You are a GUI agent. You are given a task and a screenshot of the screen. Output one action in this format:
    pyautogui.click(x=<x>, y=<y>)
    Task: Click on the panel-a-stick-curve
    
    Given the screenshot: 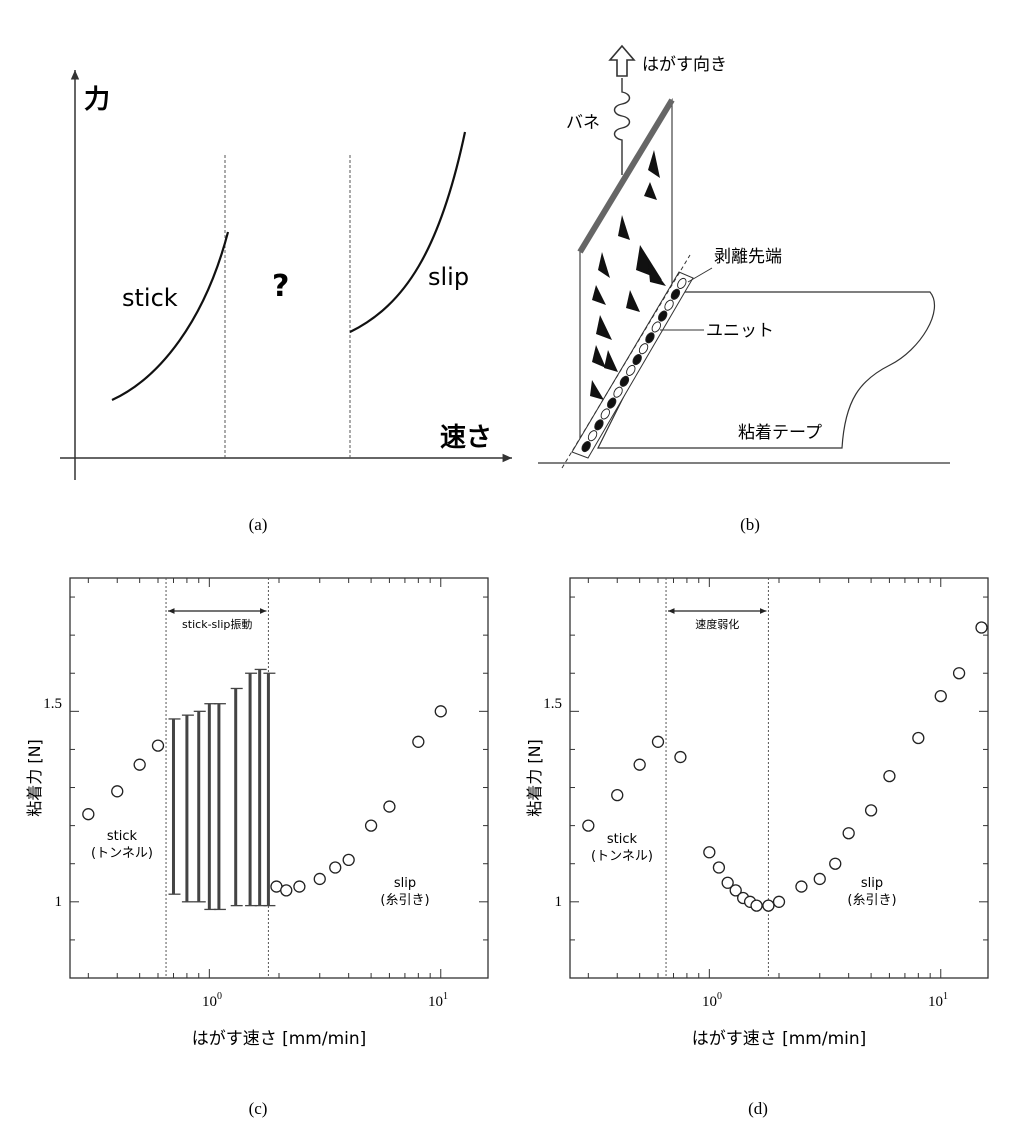 What is the action you would take?
    pyautogui.click(x=170, y=316)
    